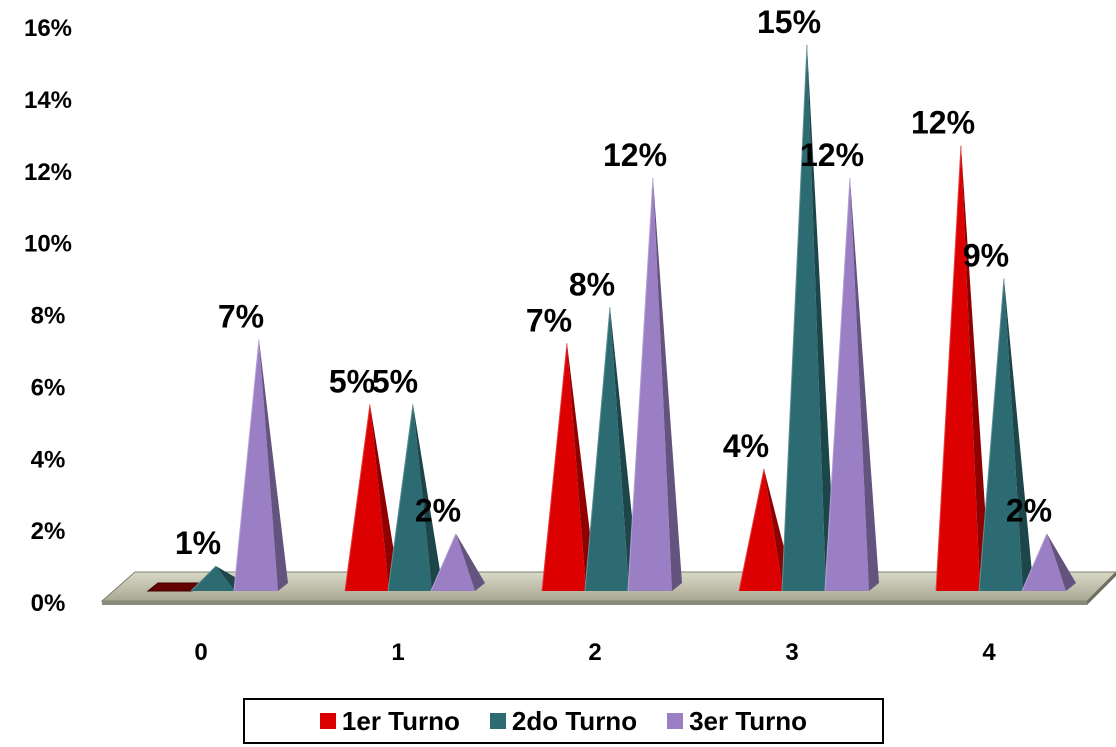 The height and width of the screenshot is (747, 1116). I want to click on floor-side-edge, so click(1101, 588).